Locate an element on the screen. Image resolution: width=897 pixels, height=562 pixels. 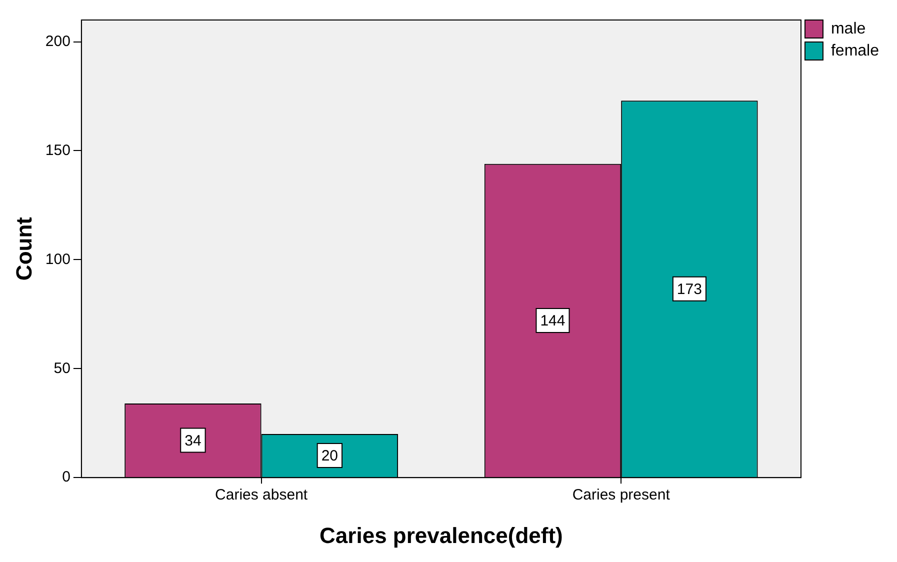
y-axis-title: Count is located at coordinates (23, 248).